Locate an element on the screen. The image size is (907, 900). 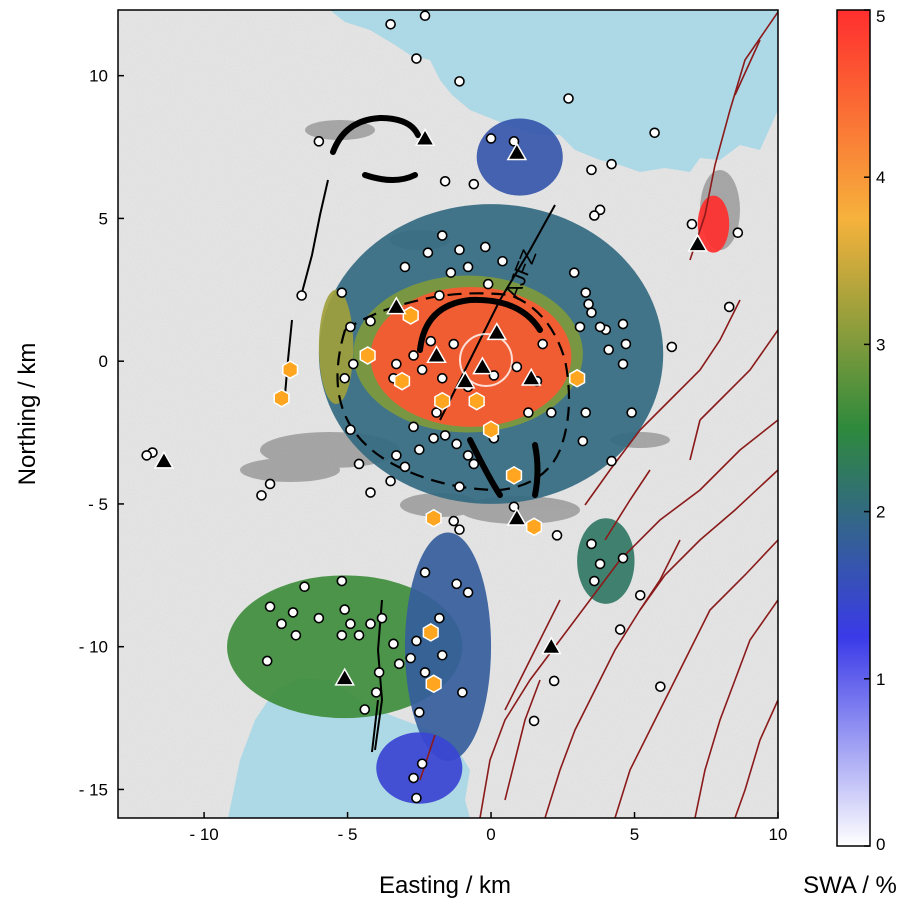
colorbar-tick-label: 3 is located at coordinates (880, 344).